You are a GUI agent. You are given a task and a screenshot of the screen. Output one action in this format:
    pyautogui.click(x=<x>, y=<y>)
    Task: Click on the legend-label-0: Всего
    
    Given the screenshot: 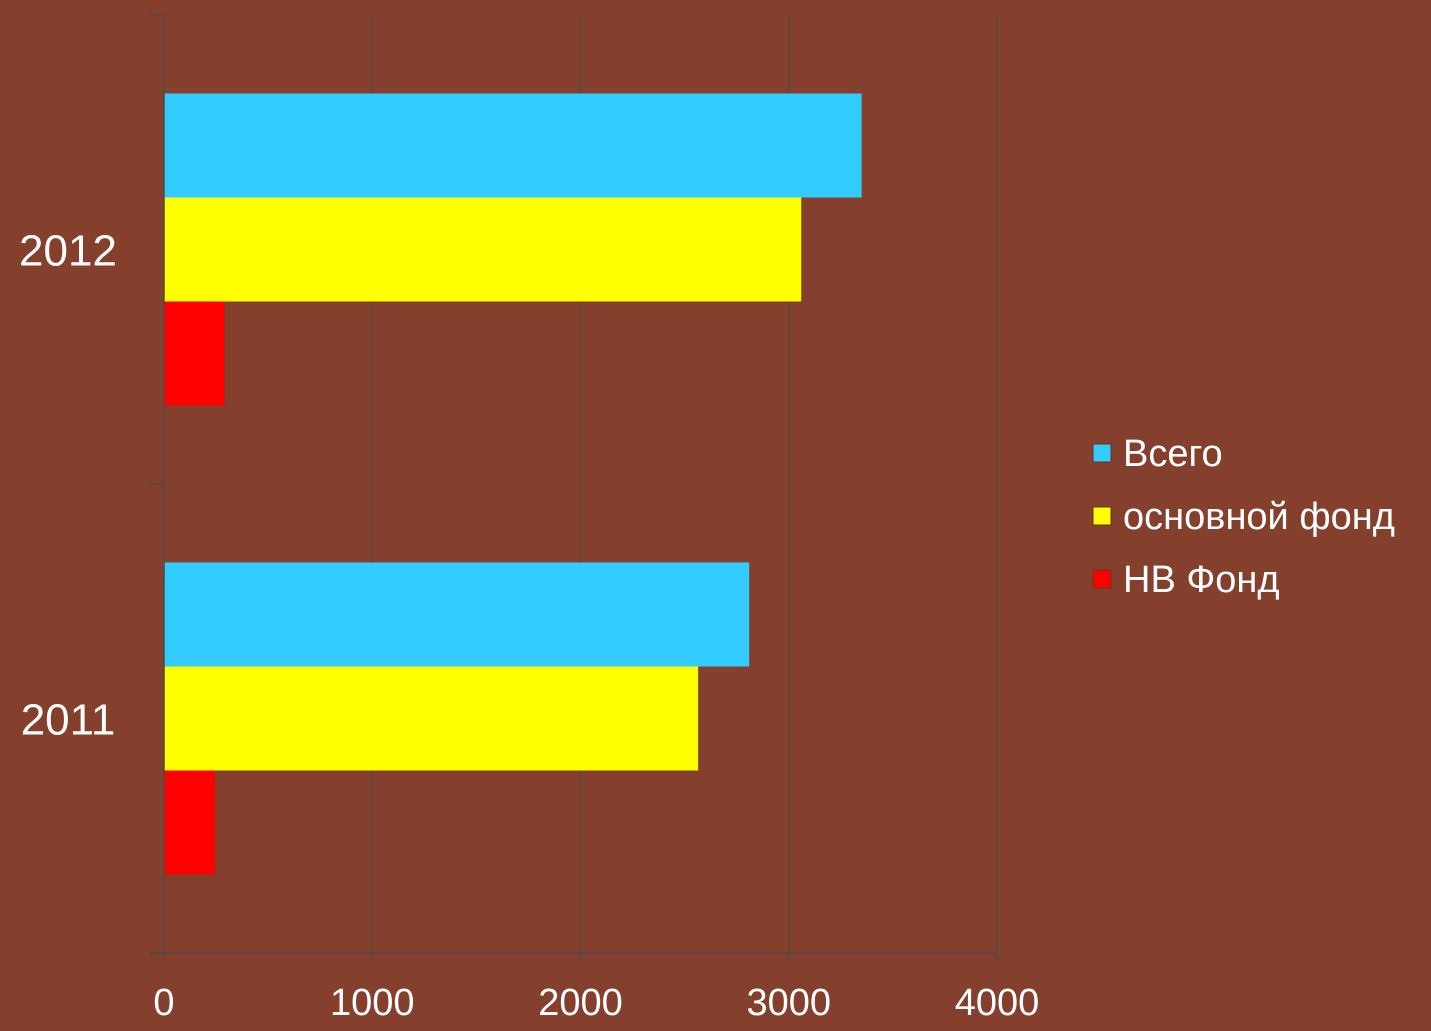 What is the action you would take?
    pyautogui.click(x=1173, y=454)
    